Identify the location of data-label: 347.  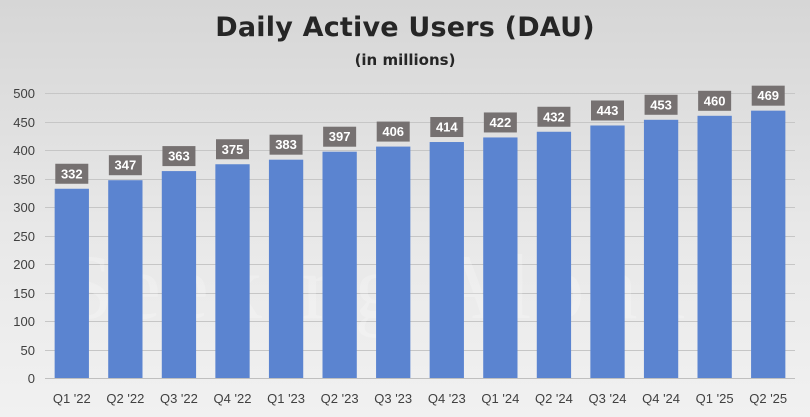
(126, 165).